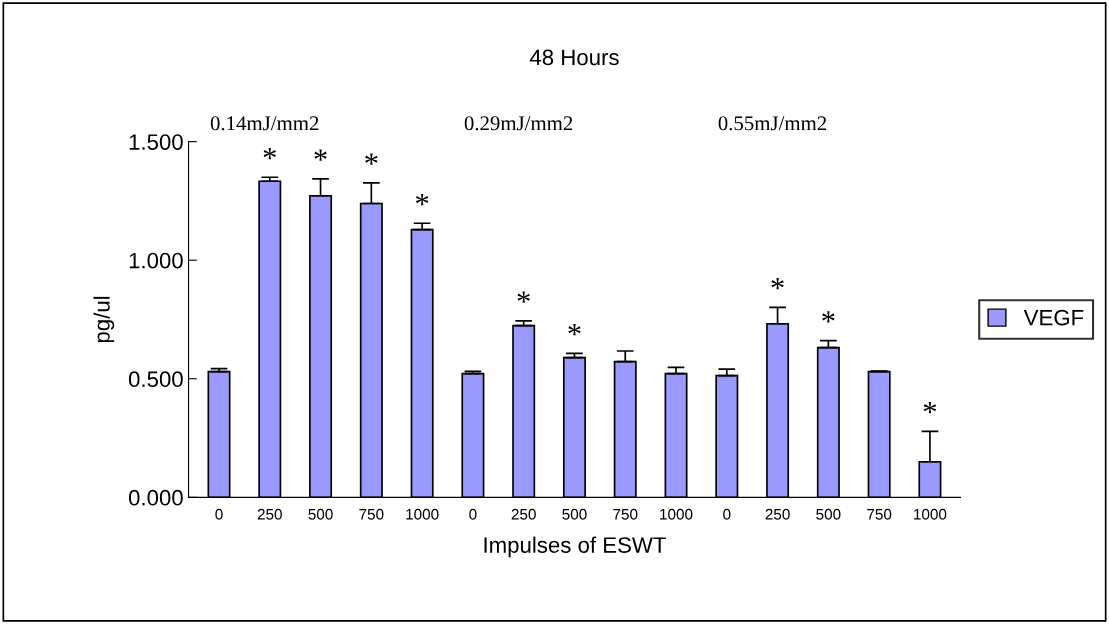 This screenshot has height=624, width=1109. What do you see at coordinates (155, 497) in the screenshot?
I see `y-tick-label: 0.000` at bounding box center [155, 497].